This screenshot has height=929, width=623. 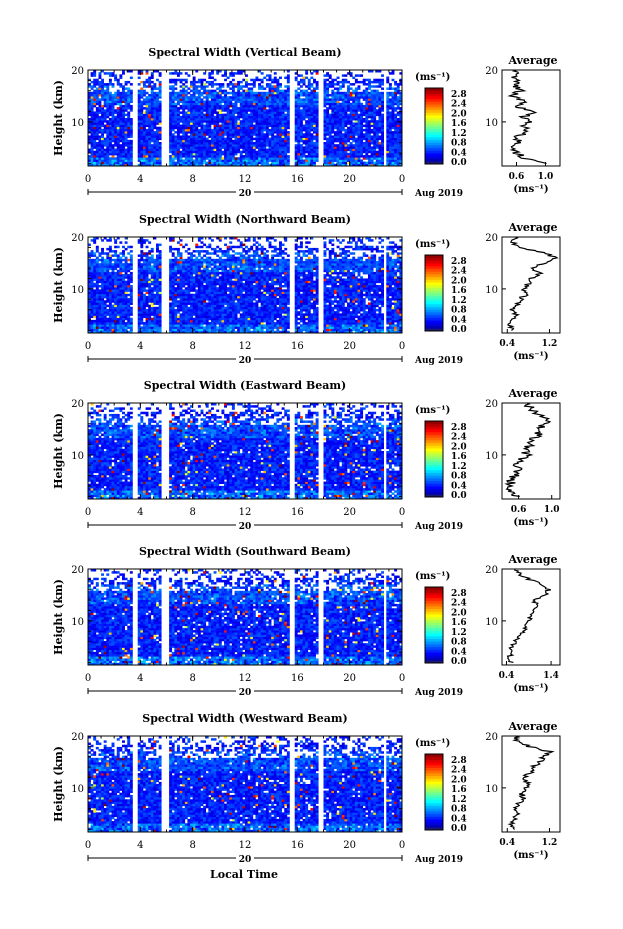 I want to click on colorbar-segment, so click(x=434, y=125).